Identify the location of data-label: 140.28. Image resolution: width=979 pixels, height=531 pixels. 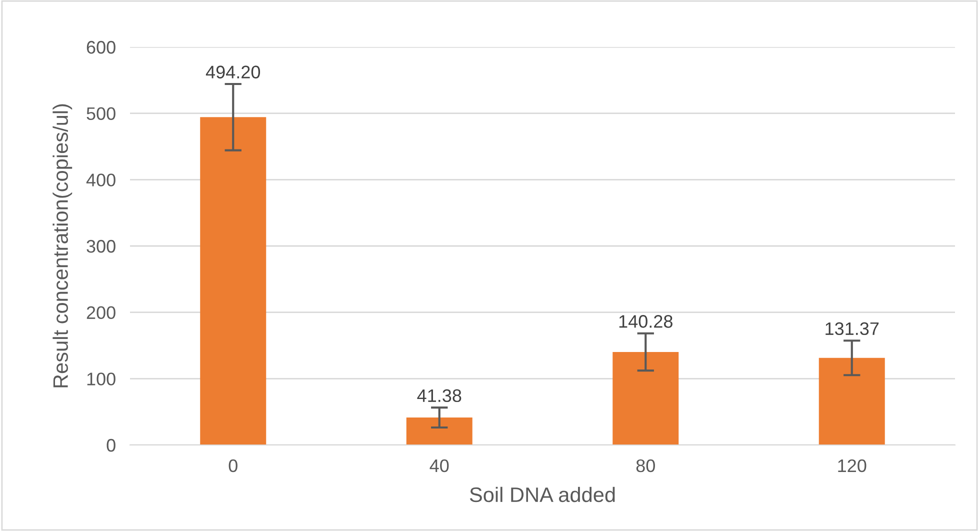
(645, 321).